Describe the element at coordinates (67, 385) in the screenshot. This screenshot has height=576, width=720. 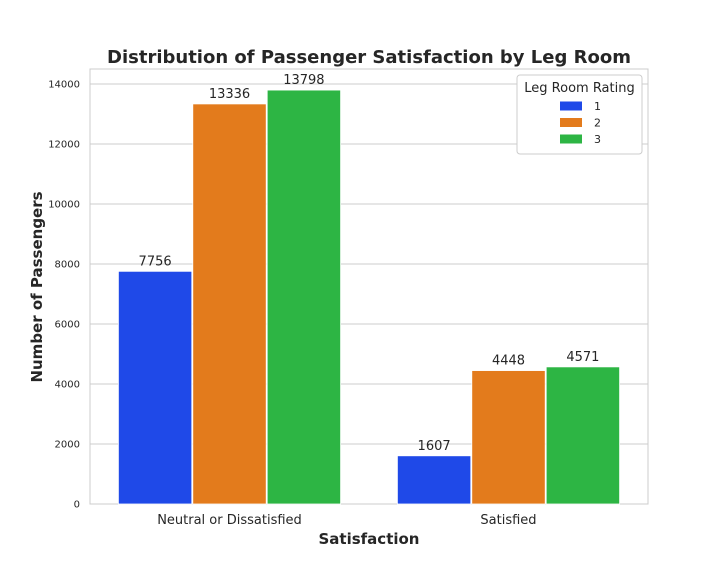
I see `y-tick-label: 4000` at that location.